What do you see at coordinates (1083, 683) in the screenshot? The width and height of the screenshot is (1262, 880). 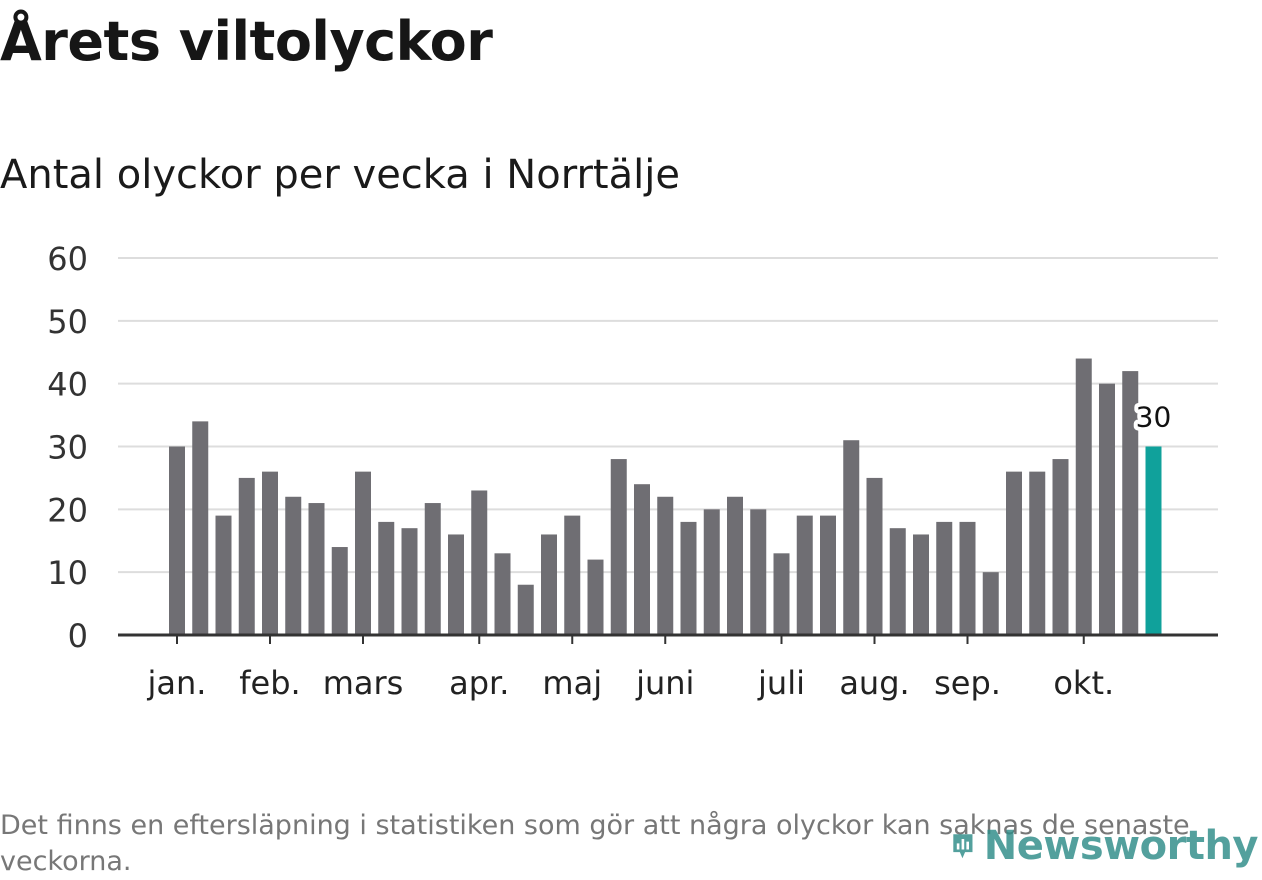 I see `x-tick-label: okt.` at bounding box center [1083, 683].